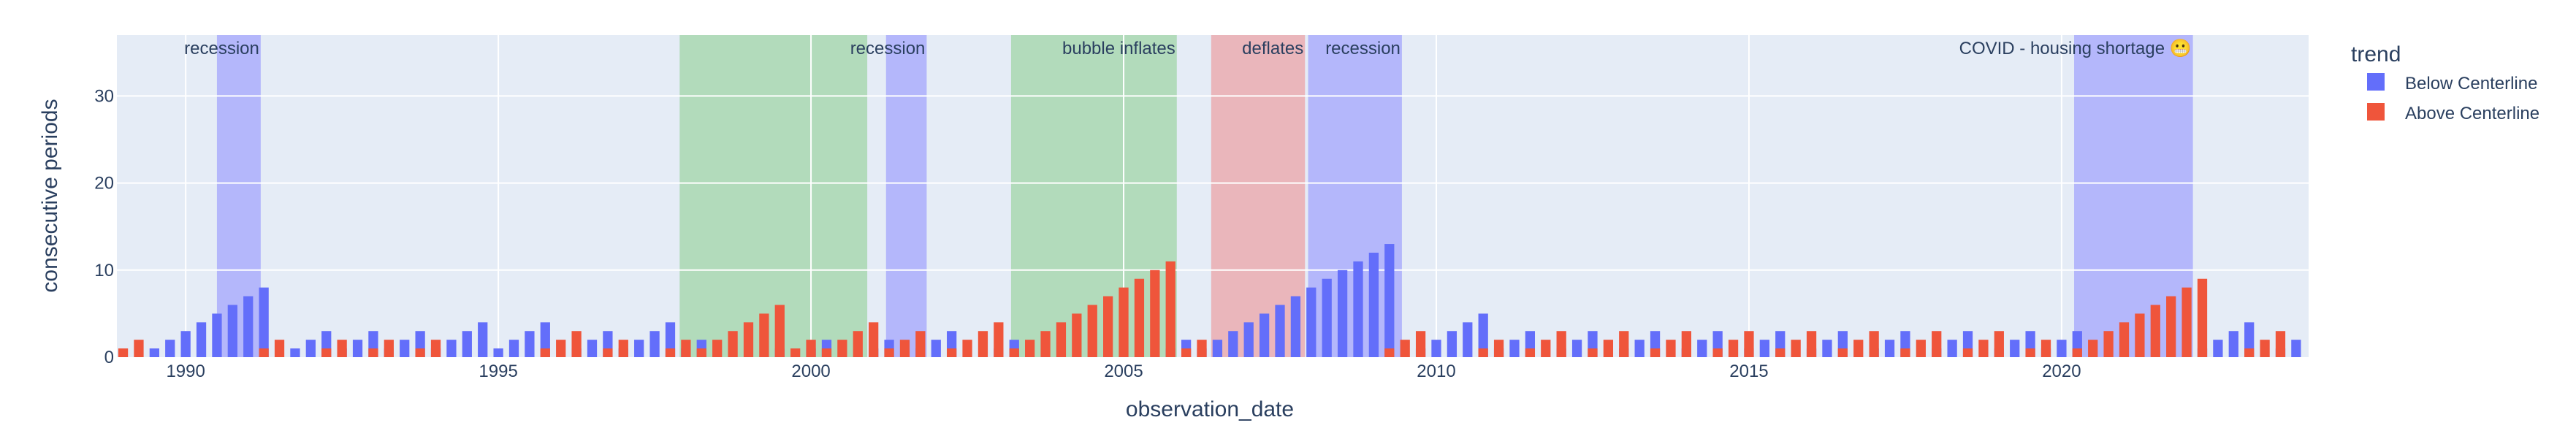  What do you see at coordinates (2376, 82) in the screenshot?
I see `legend-swatch-below` at bounding box center [2376, 82].